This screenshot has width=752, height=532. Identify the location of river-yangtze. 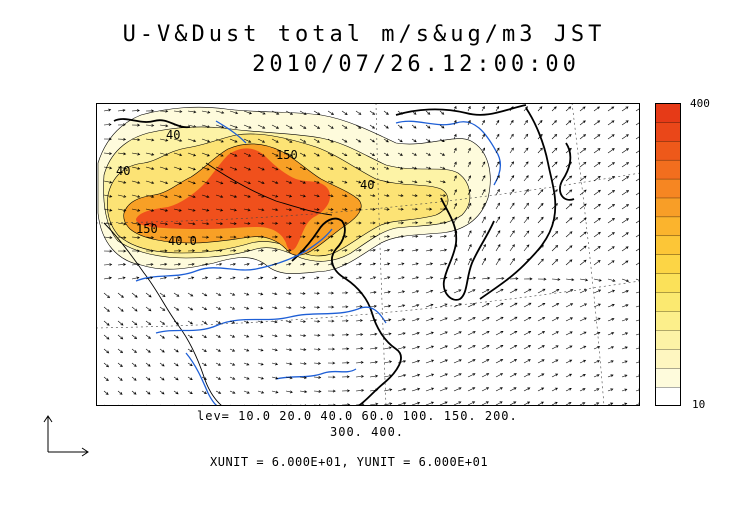
(271, 320).